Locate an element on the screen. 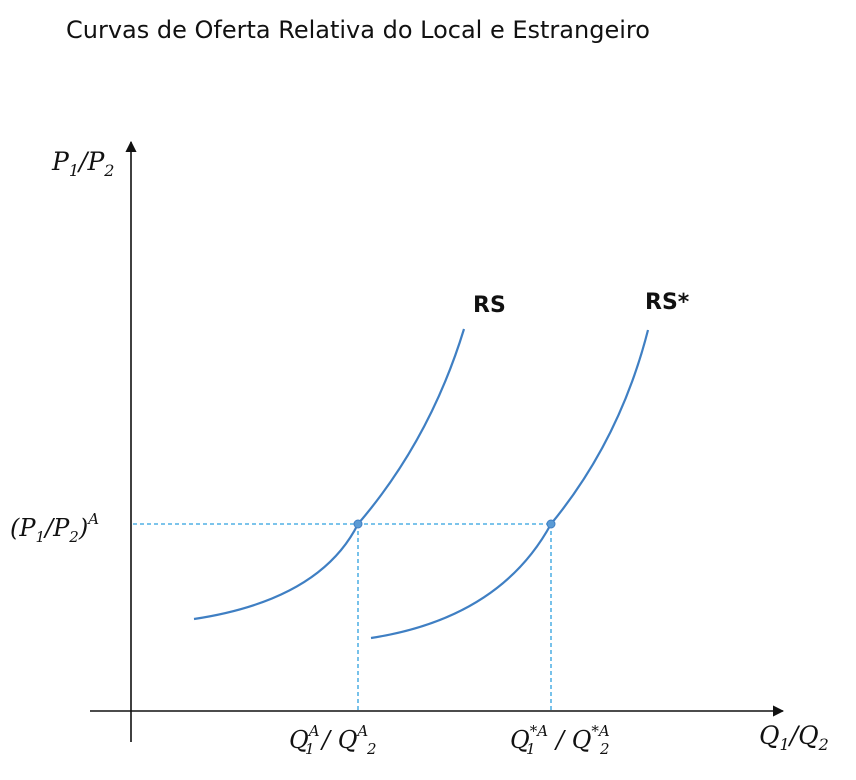 This screenshot has height=780, width=856. x-axis-label: Q1/Q2 is located at coordinates (794, 737).